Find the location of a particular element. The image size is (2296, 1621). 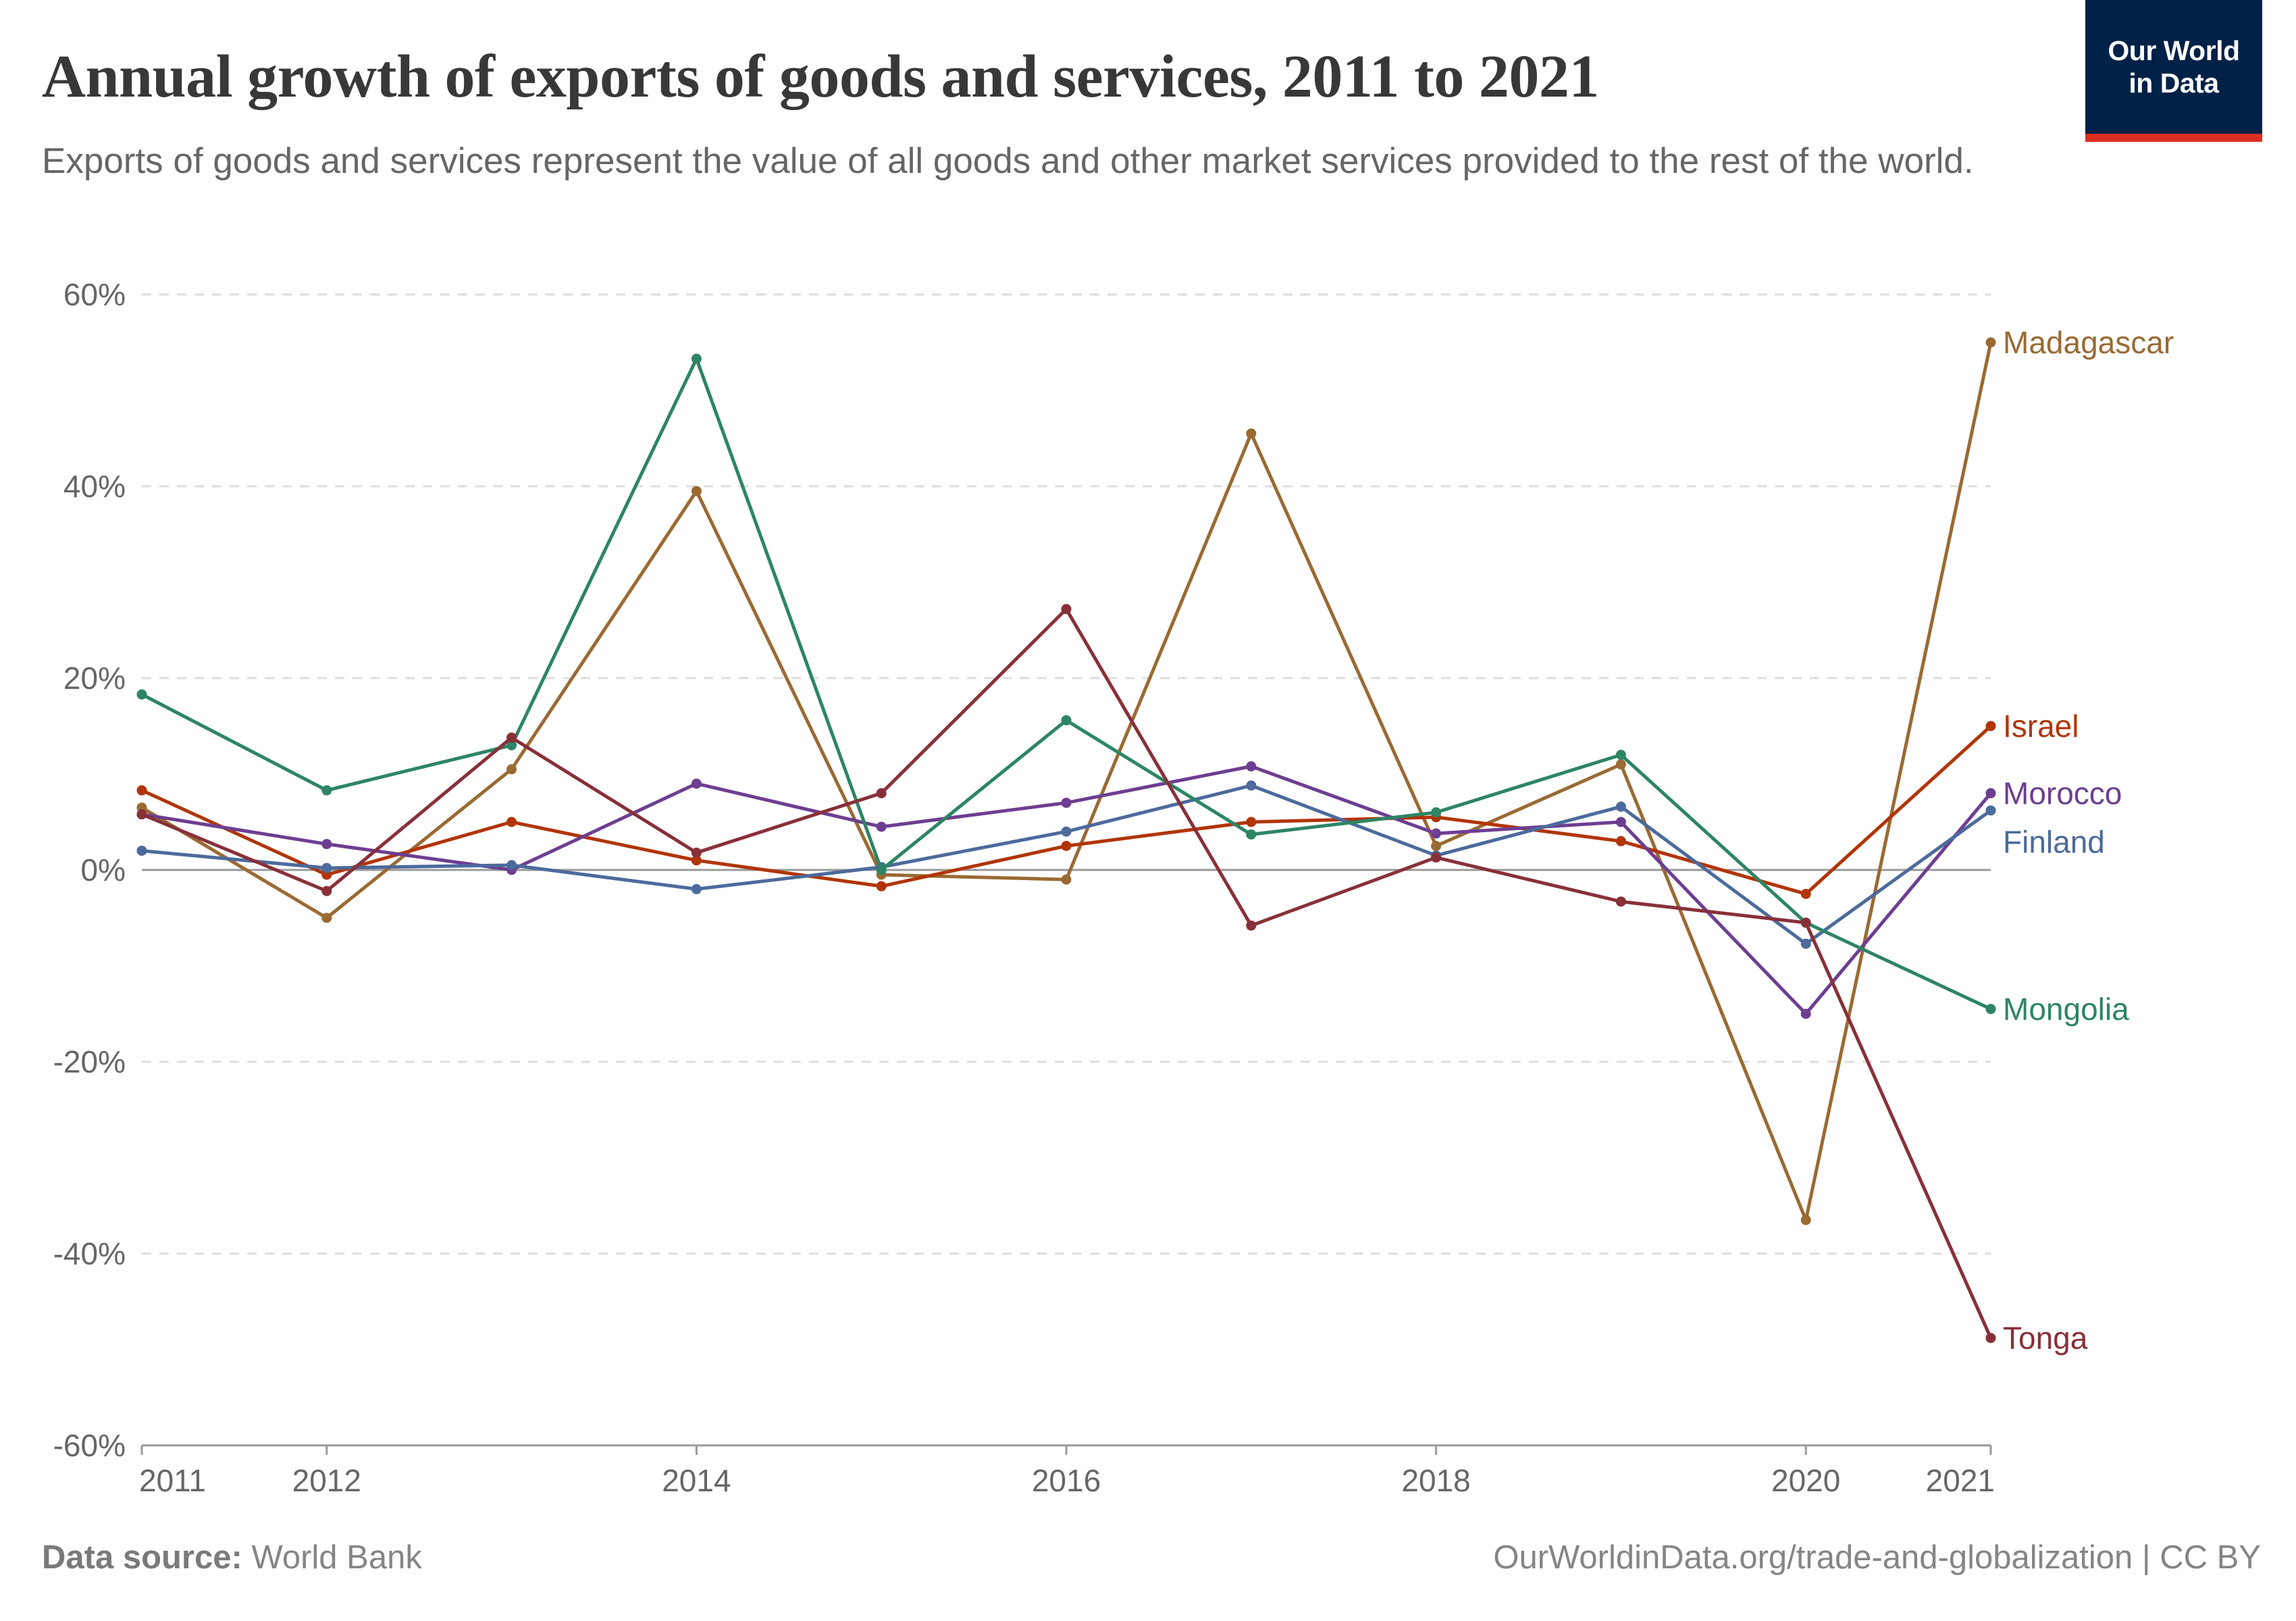

x-tick-label: 2020 is located at coordinates (1805, 1480).